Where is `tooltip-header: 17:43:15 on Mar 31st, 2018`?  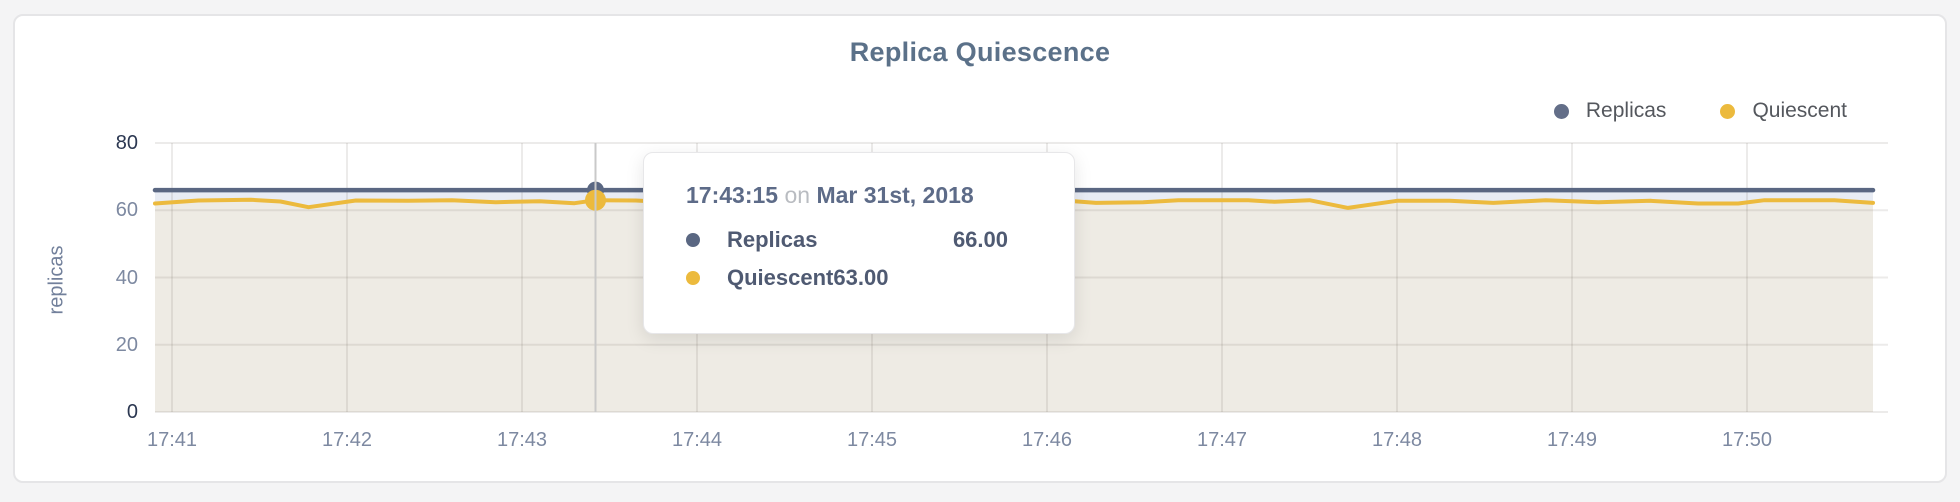
tooltip-header: 17:43:15 on Mar 31st, 2018 is located at coordinates (860, 195).